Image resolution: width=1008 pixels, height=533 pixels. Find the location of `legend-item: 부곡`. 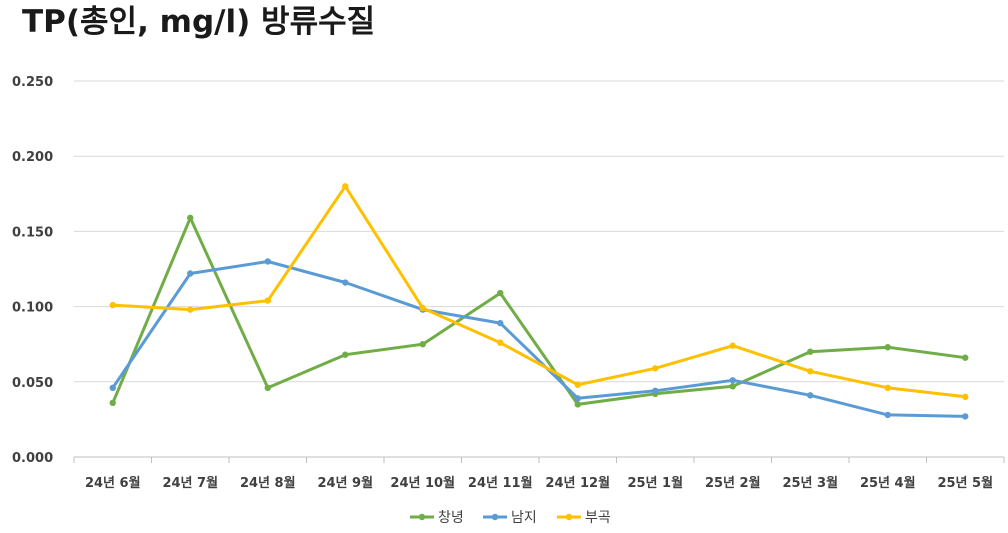

legend-item: 부곡 is located at coordinates (584, 518).